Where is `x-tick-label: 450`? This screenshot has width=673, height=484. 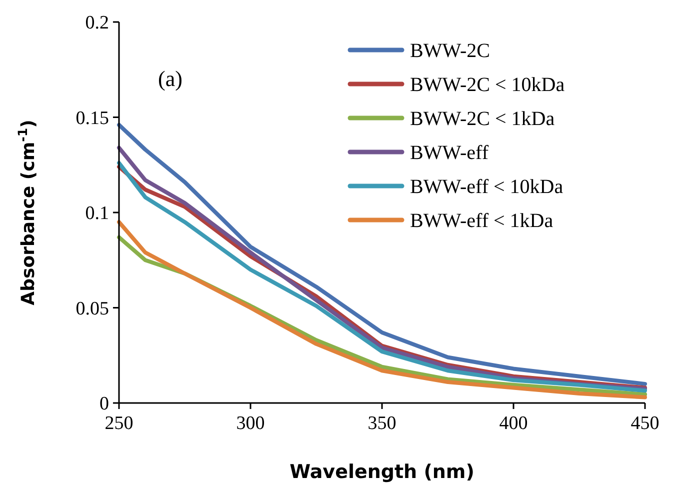
x-tick-label: 450 is located at coordinates (645, 423).